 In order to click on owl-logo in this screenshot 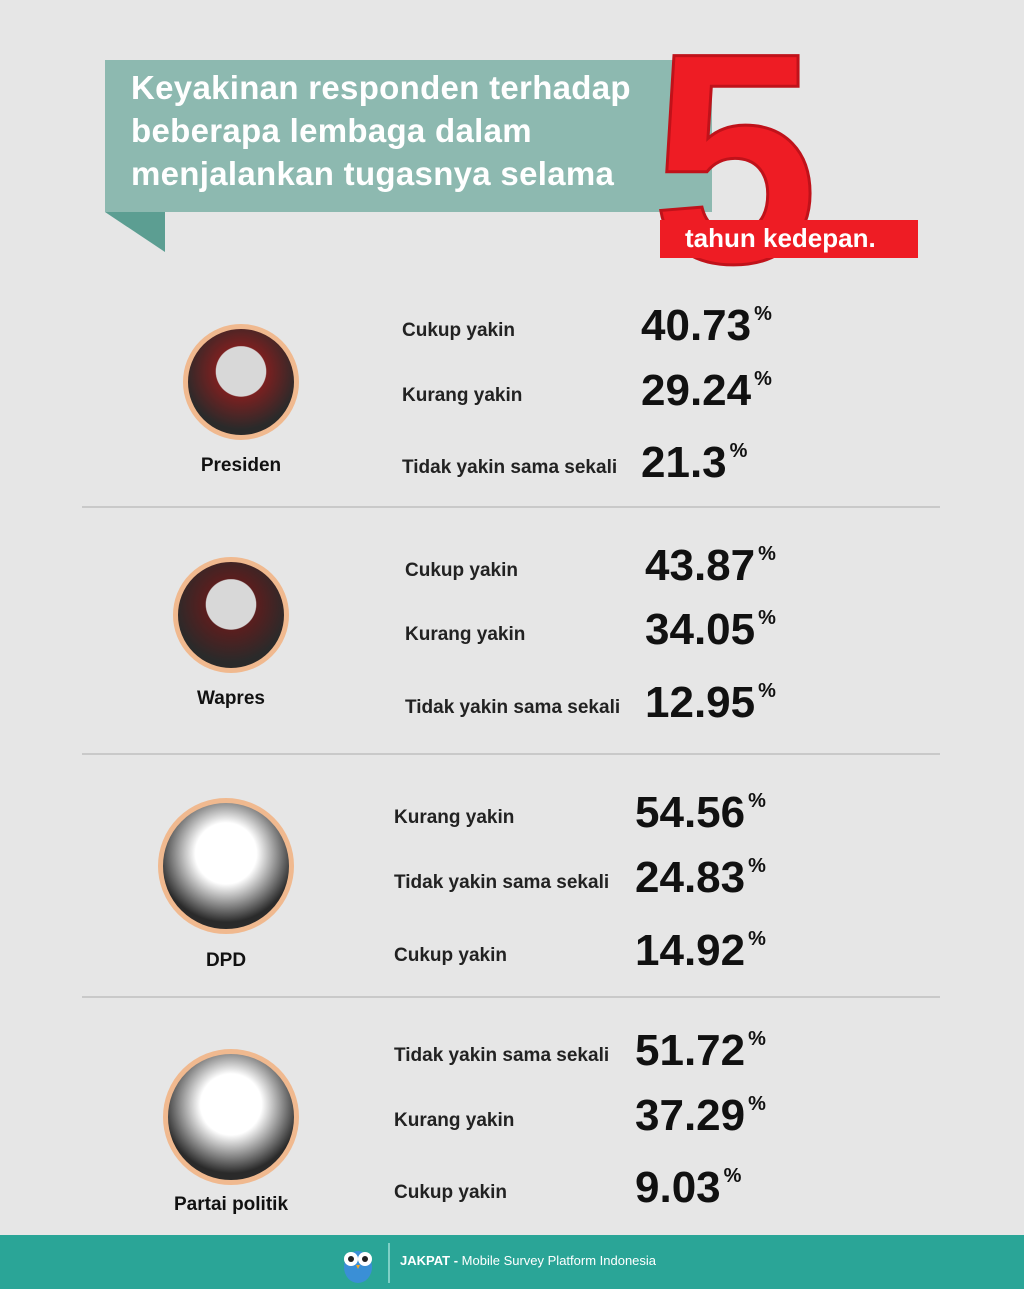, I will do `click(358, 1267)`.